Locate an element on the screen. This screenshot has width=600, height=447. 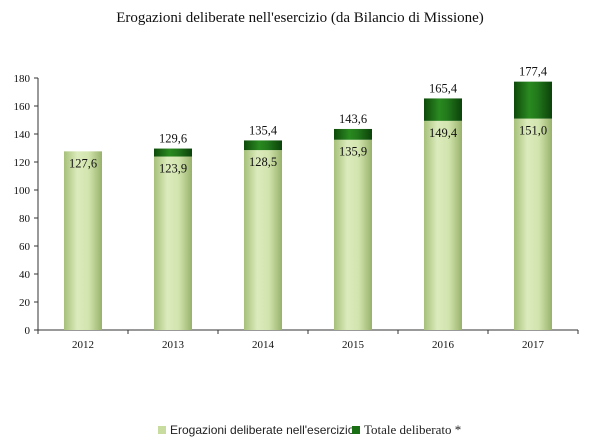
data-label-totale-2013: 129,6 is located at coordinates (173, 139).